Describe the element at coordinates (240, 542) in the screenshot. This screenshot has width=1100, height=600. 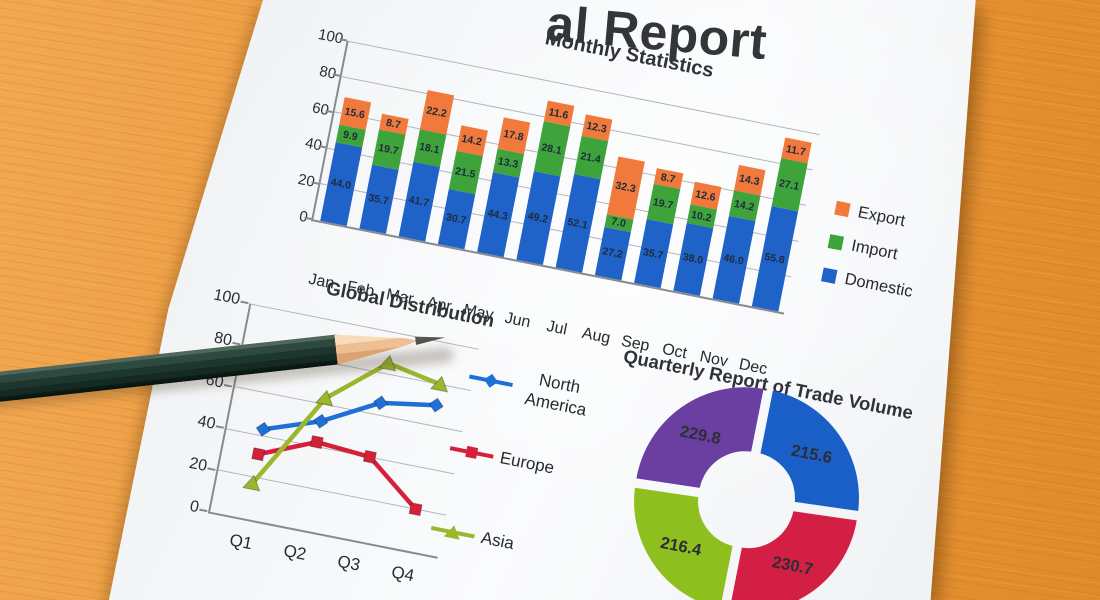
I see `x-label-q1: Q1` at that location.